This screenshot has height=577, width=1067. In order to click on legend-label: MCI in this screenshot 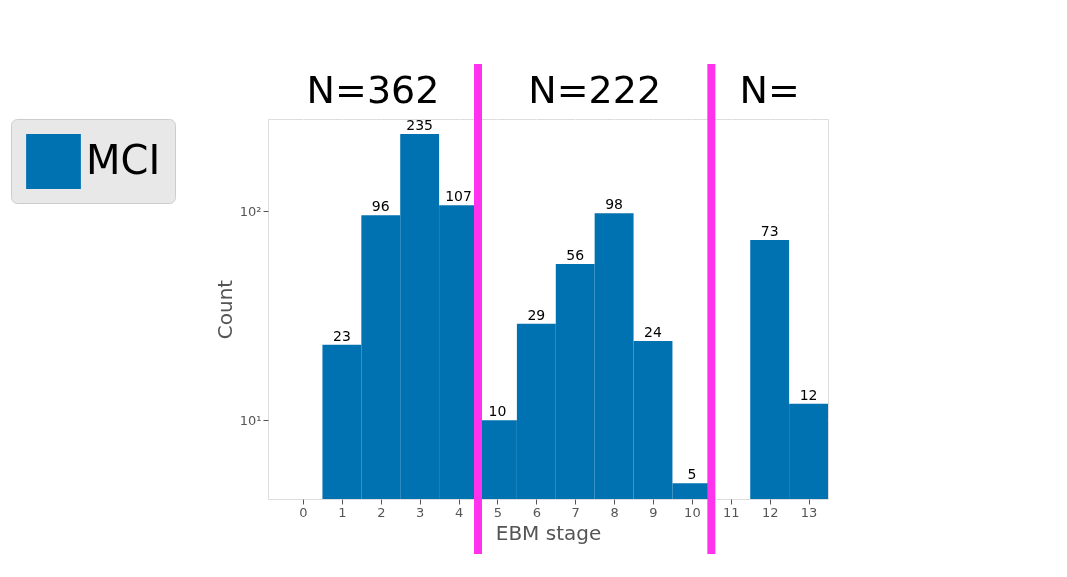, I will do `click(123, 159)`.